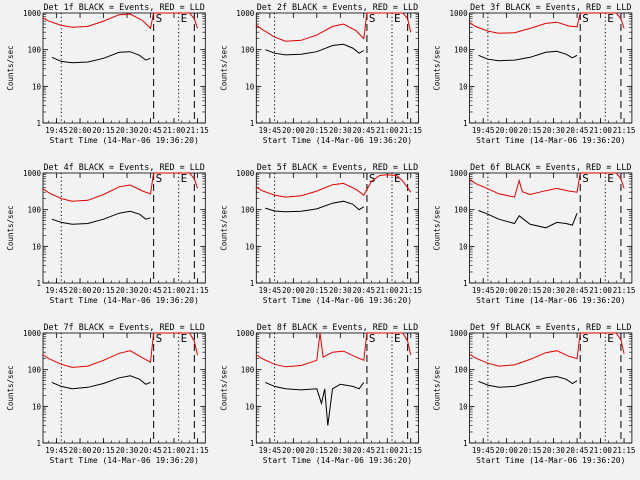  I want to click on panel-title: Det 5f BLACK = Events, RED = LLD, so click(337, 167).